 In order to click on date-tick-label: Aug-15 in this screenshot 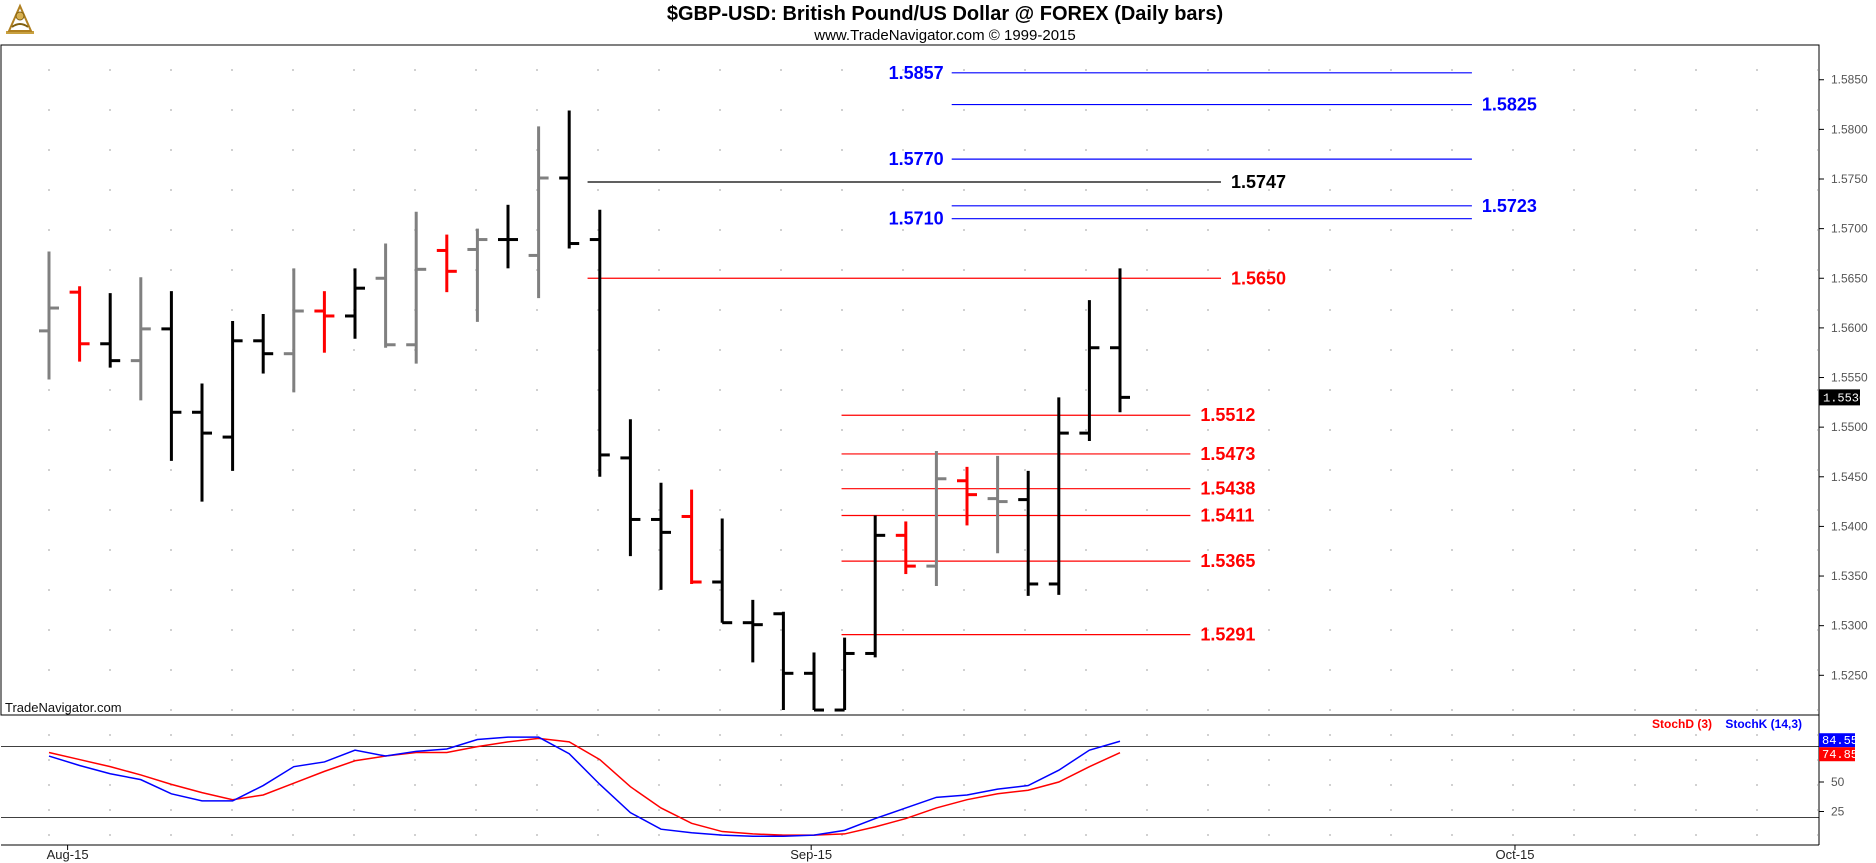, I will do `click(68, 854)`.